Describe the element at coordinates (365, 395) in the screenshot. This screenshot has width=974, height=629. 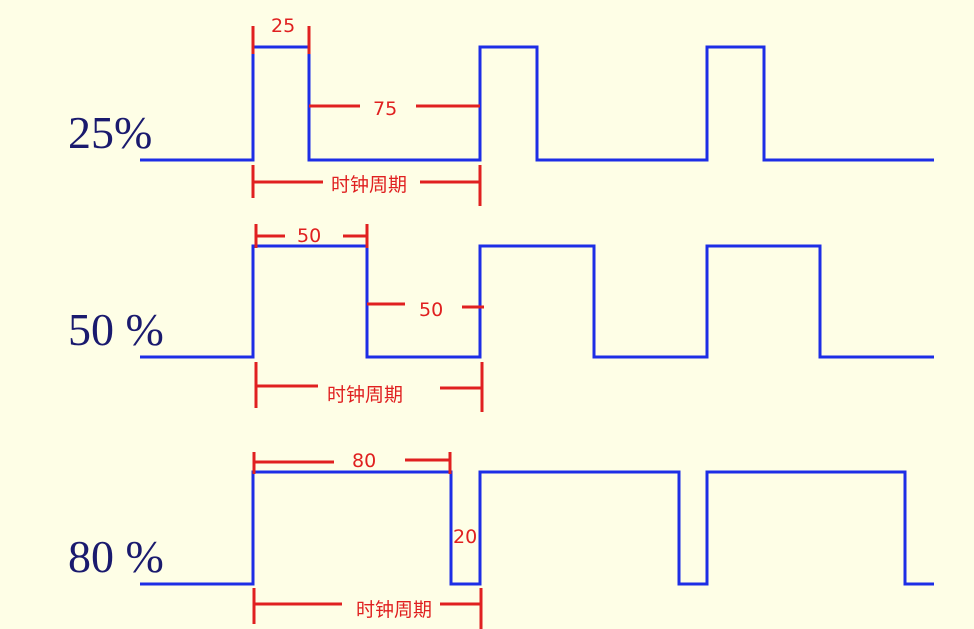
I see `clock-period-label-2: 时钟周期` at that location.